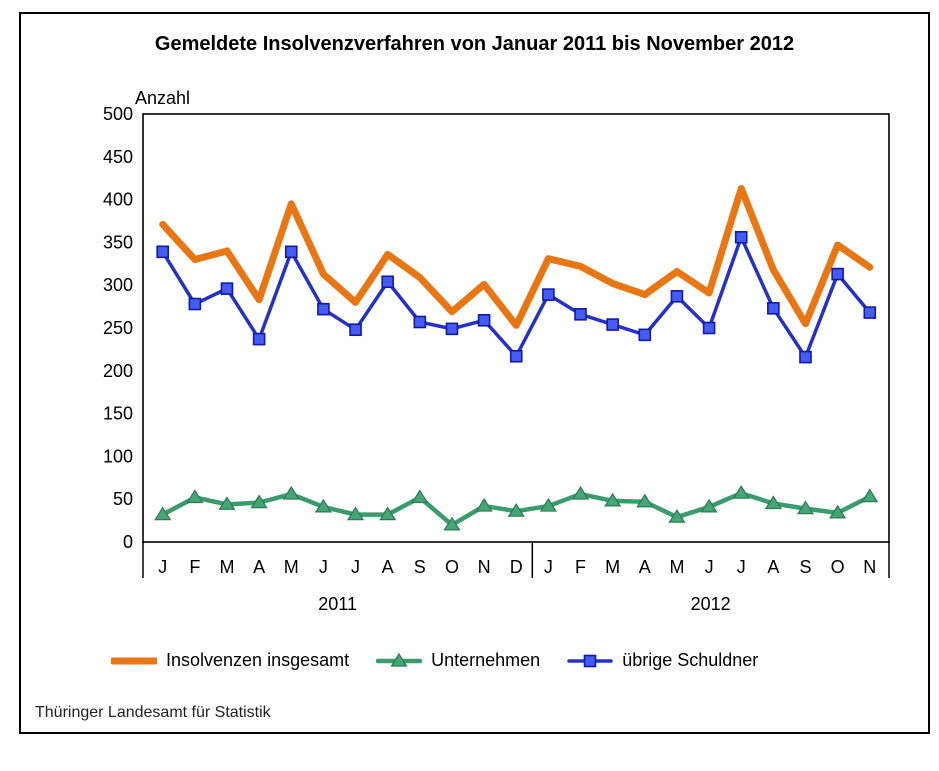  What do you see at coordinates (690, 660) in the screenshot?
I see `legend-label: übrige Schuldner` at bounding box center [690, 660].